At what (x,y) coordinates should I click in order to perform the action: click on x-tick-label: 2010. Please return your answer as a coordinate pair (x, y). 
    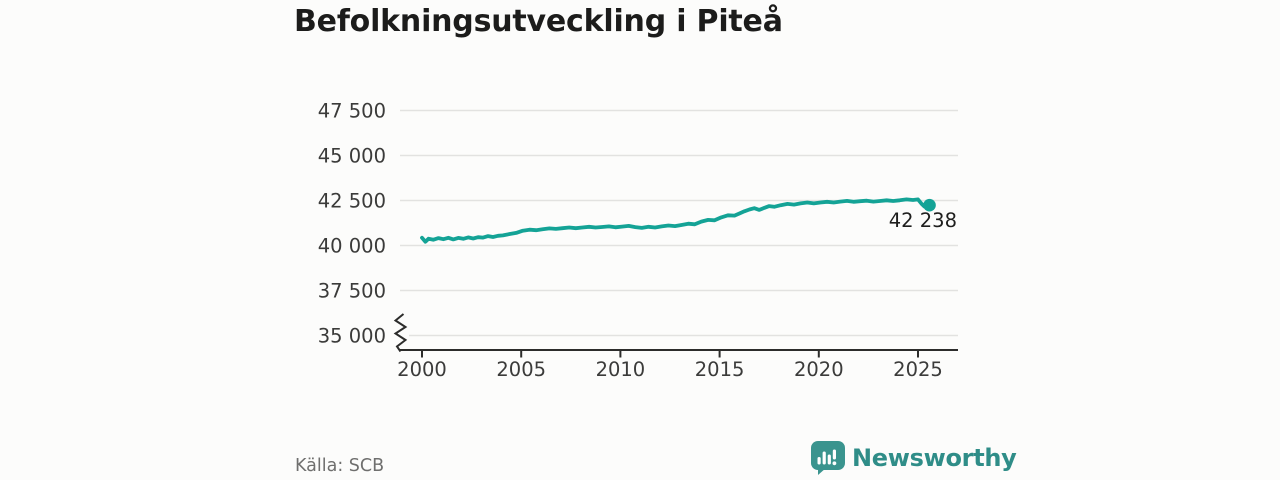
    Looking at the image, I should click on (621, 369).